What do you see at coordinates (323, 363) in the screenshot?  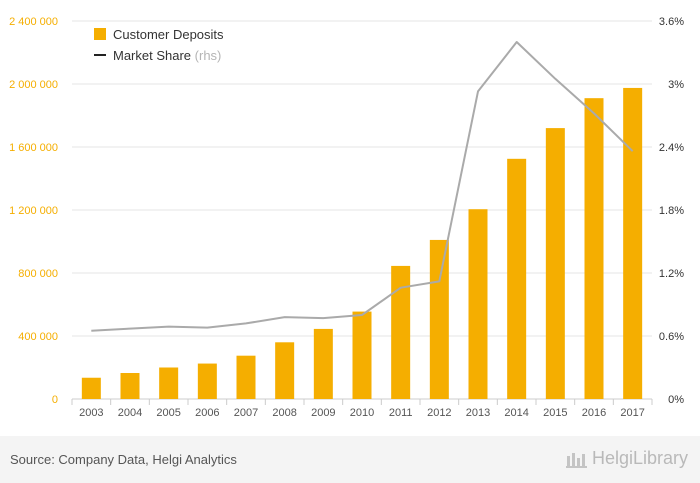 I see `bar-2009` at bounding box center [323, 363].